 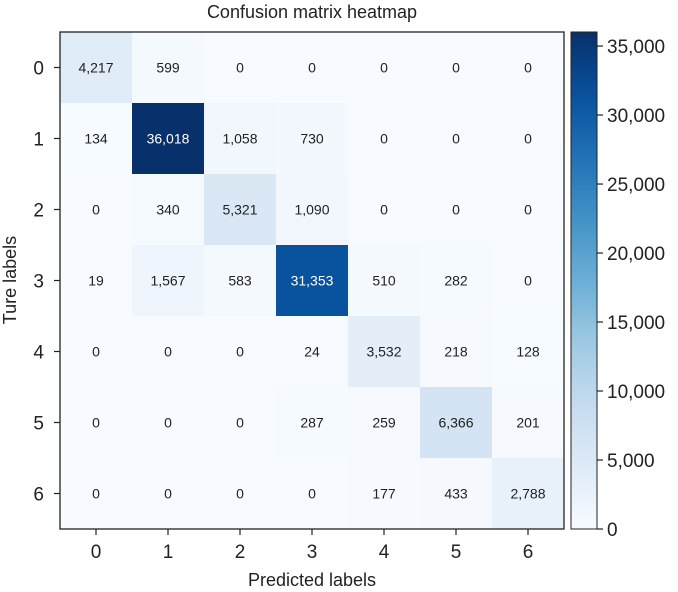 I want to click on cell-value-1-1: 36,018, so click(x=168, y=139).